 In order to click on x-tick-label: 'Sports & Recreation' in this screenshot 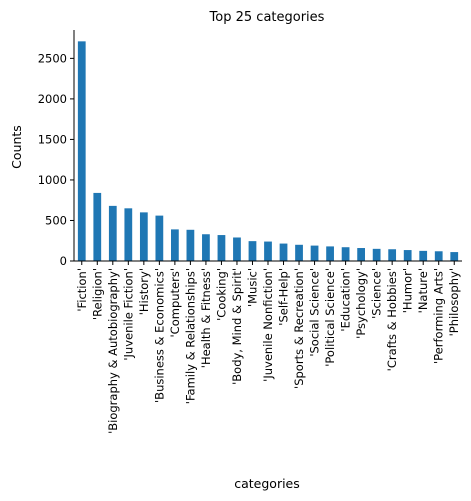, I will do `click(299, 328)`.